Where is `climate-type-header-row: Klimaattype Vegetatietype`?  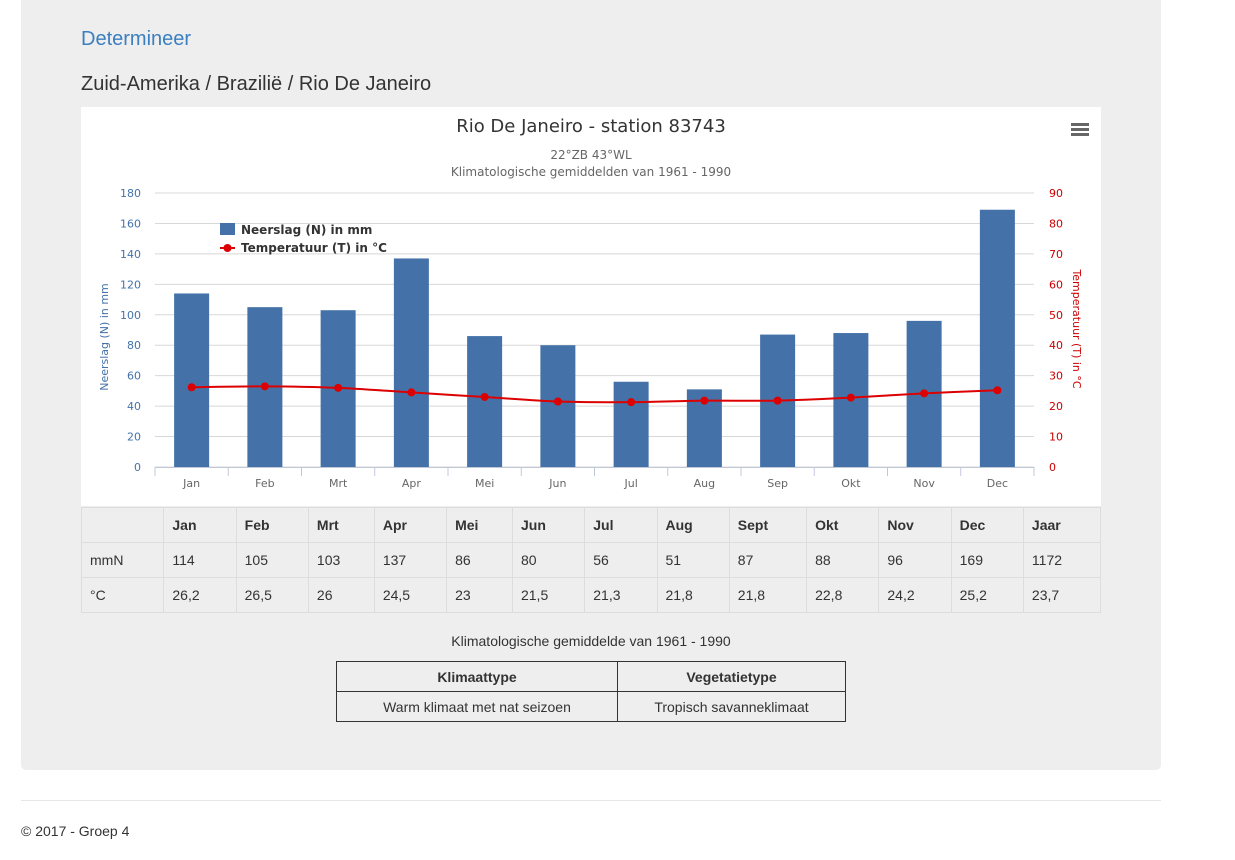 climate-type-header-row: Klimaattype Vegetatietype is located at coordinates (591, 676).